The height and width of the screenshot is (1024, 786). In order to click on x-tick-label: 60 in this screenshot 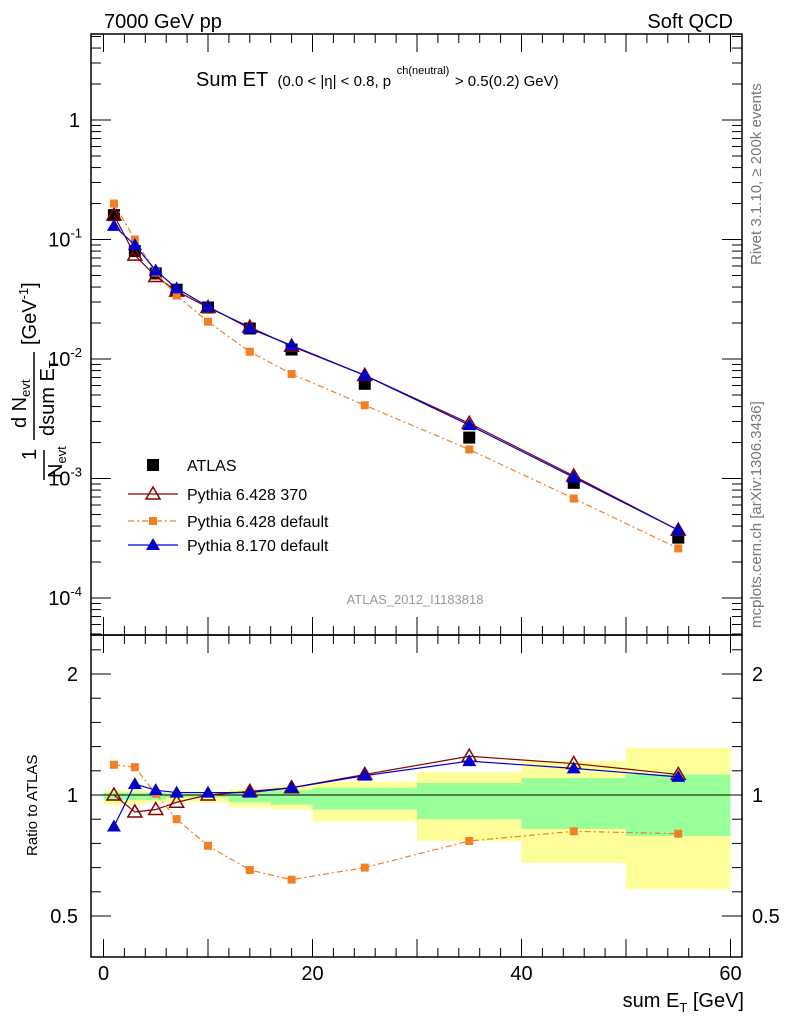, I will do `click(730, 974)`.